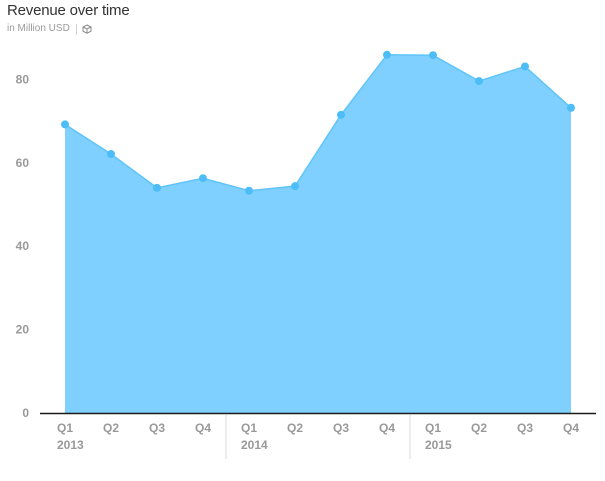 Image resolution: width=605 pixels, height=481 pixels. I want to click on chart-title: Revenue over time, so click(68, 10).